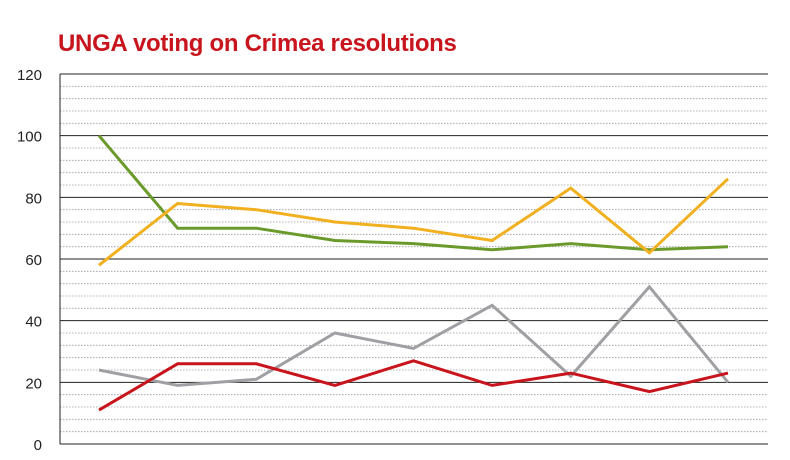  Describe the element at coordinates (33, 198) in the screenshot. I see `y-tick-label: 80` at that location.